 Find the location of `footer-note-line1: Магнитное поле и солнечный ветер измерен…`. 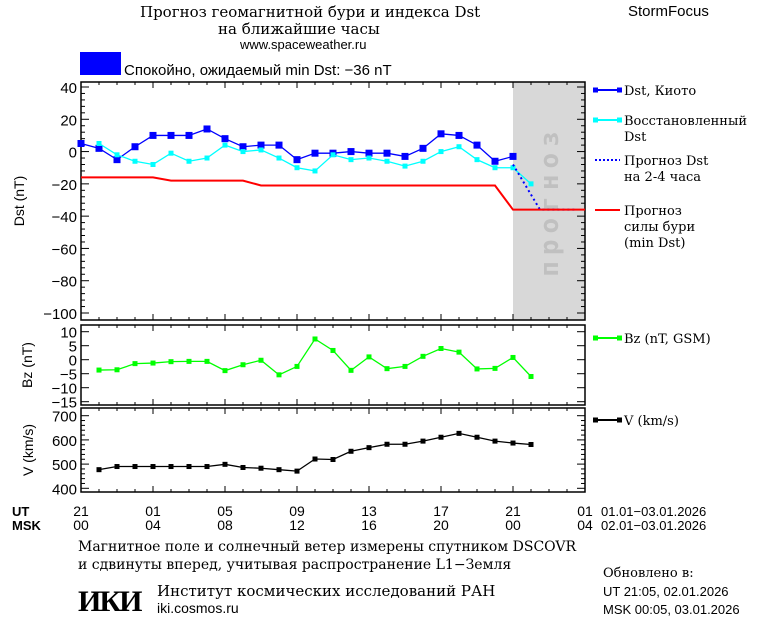

footer-note-line1: Магнитное поле и солнечный ветер измерен… is located at coordinates (327, 547).